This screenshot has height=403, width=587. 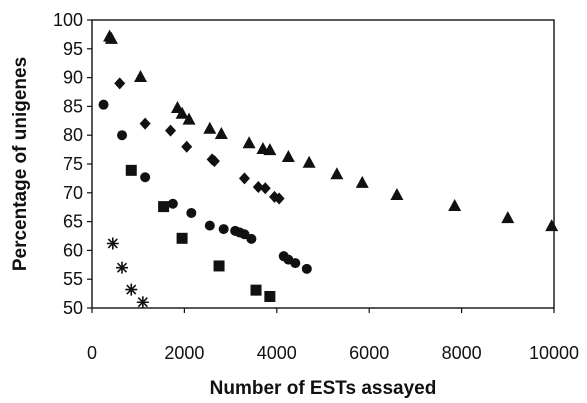 What do you see at coordinates (73, 135) in the screenshot?
I see `y-tick-label: 80` at bounding box center [73, 135].